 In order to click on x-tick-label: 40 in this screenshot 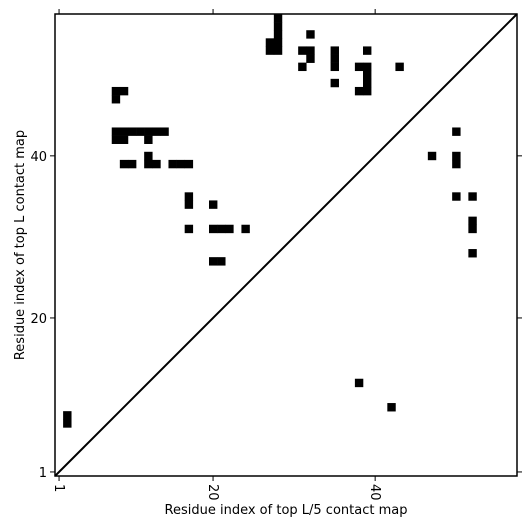, I will do `click(374, 492)`.